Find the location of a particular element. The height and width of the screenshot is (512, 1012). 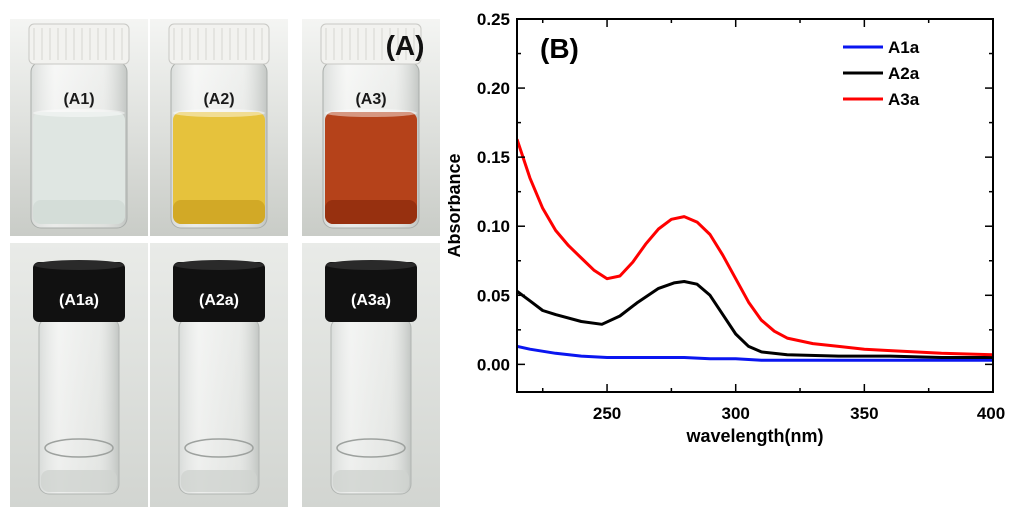

vial-label: (A2a) is located at coordinates (219, 300).